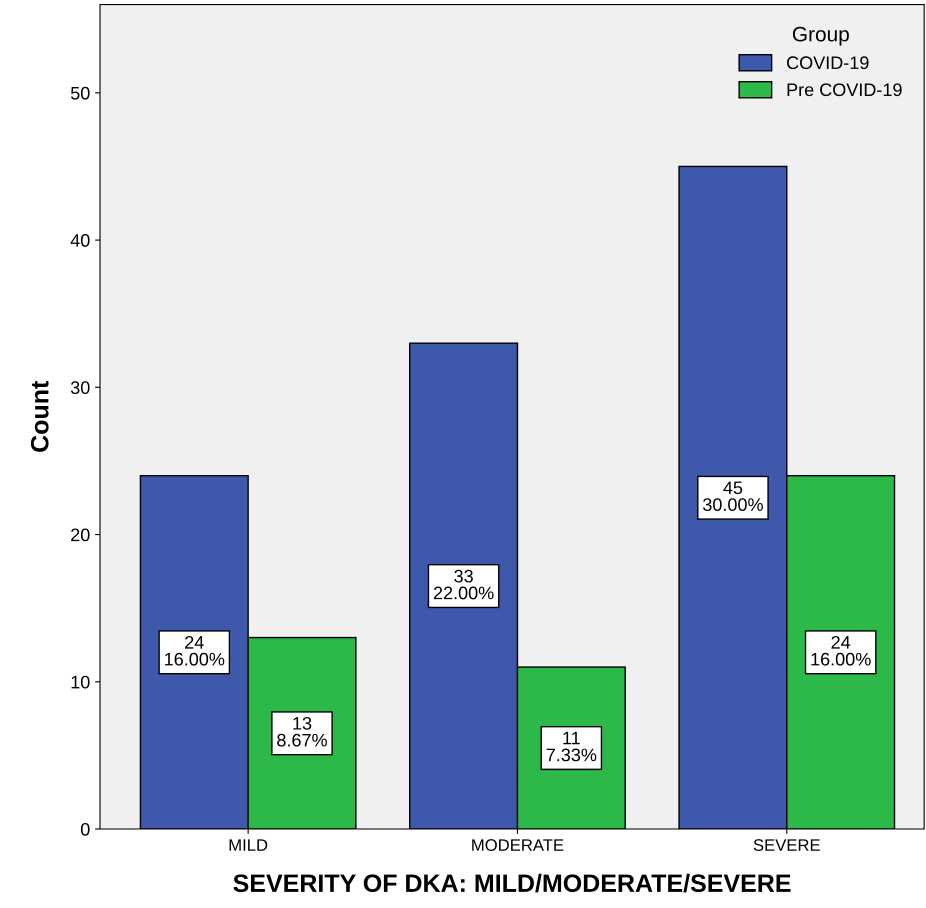 Image resolution: width=926 pixels, height=908 pixels. I want to click on data-label: 13 8.67%, so click(302, 731).